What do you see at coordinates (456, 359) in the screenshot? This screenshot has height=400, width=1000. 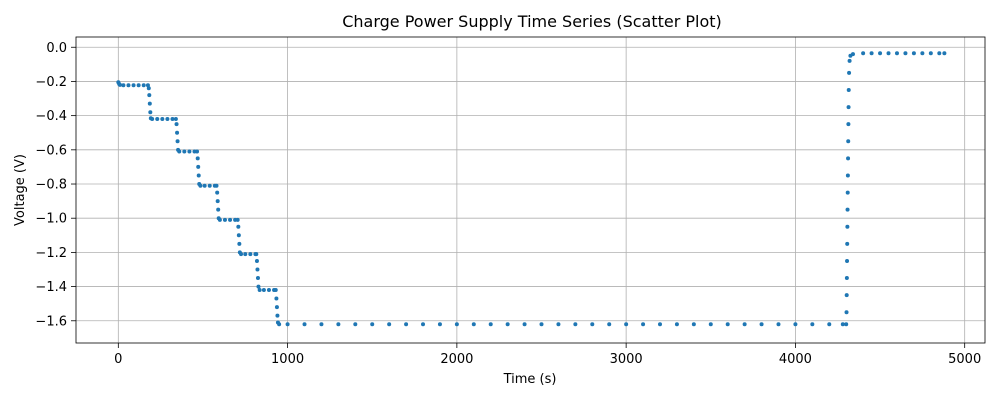 I see `x-tick-label: 2000` at bounding box center [456, 359].